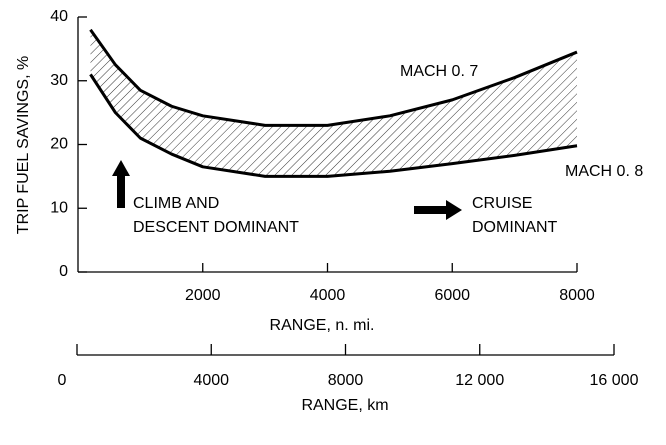 Image resolution: width=666 pixels, height=445 pixels. What do you see at coordinates (59, 144) in the screenshot?
I see `y-tick-label: 20` at bounding box center [59, 144].